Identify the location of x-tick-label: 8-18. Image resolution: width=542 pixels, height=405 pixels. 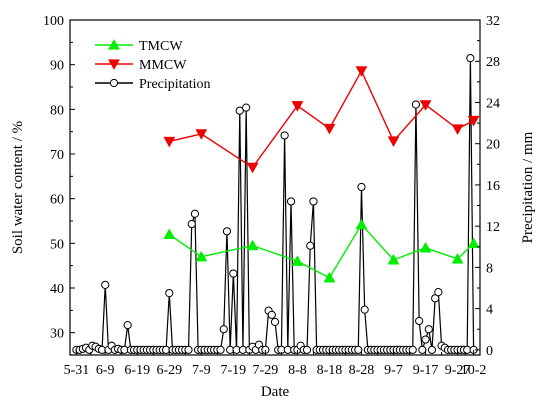
(330, 370).